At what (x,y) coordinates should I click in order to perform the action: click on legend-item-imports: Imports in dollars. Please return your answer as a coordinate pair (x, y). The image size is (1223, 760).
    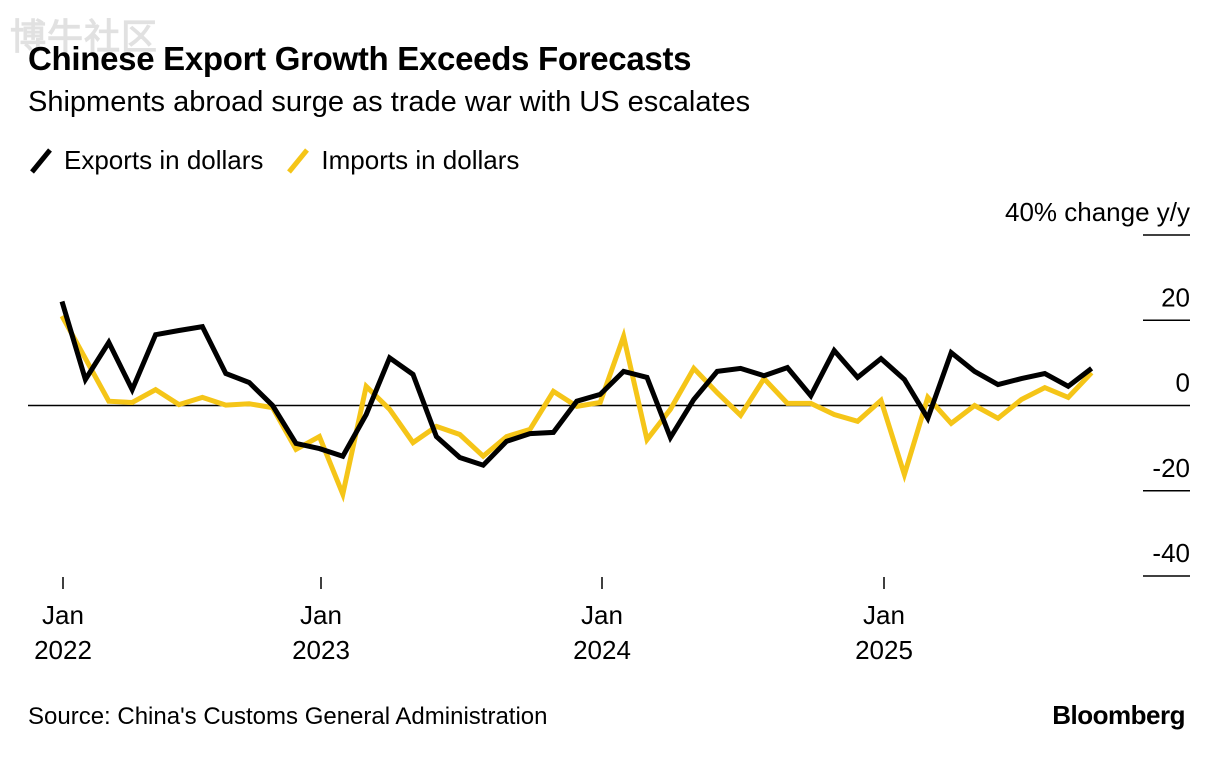
    Looking at the image, I should click on (402, 160).